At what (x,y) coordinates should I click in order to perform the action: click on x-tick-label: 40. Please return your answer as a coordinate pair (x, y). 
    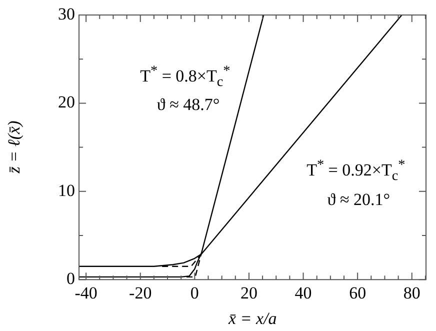
    Looking at the image, I should click on (303, 292).